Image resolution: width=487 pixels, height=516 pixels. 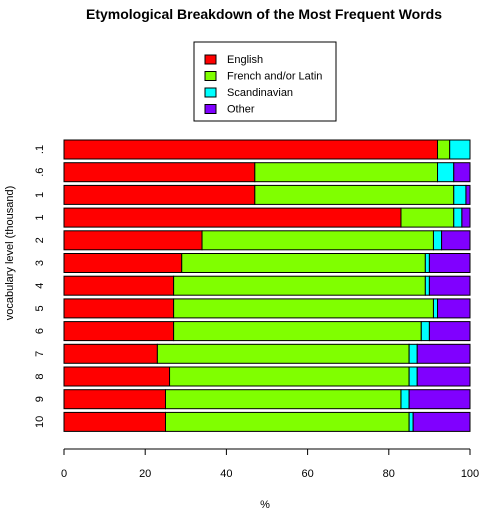 What do you see at coordinates (145, 474) in the screenshot?
I see `x-tick-label: 20` at bounding box center [145, 474].